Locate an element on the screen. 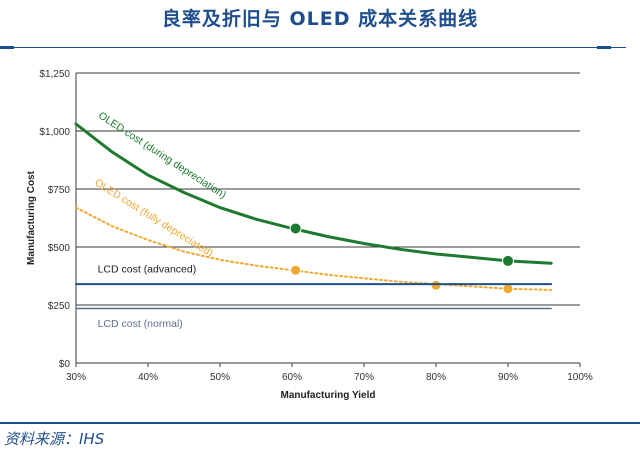 This screenshot has width=640, height=456. y-tick-label: $0 is located at coordinates (65, 364).